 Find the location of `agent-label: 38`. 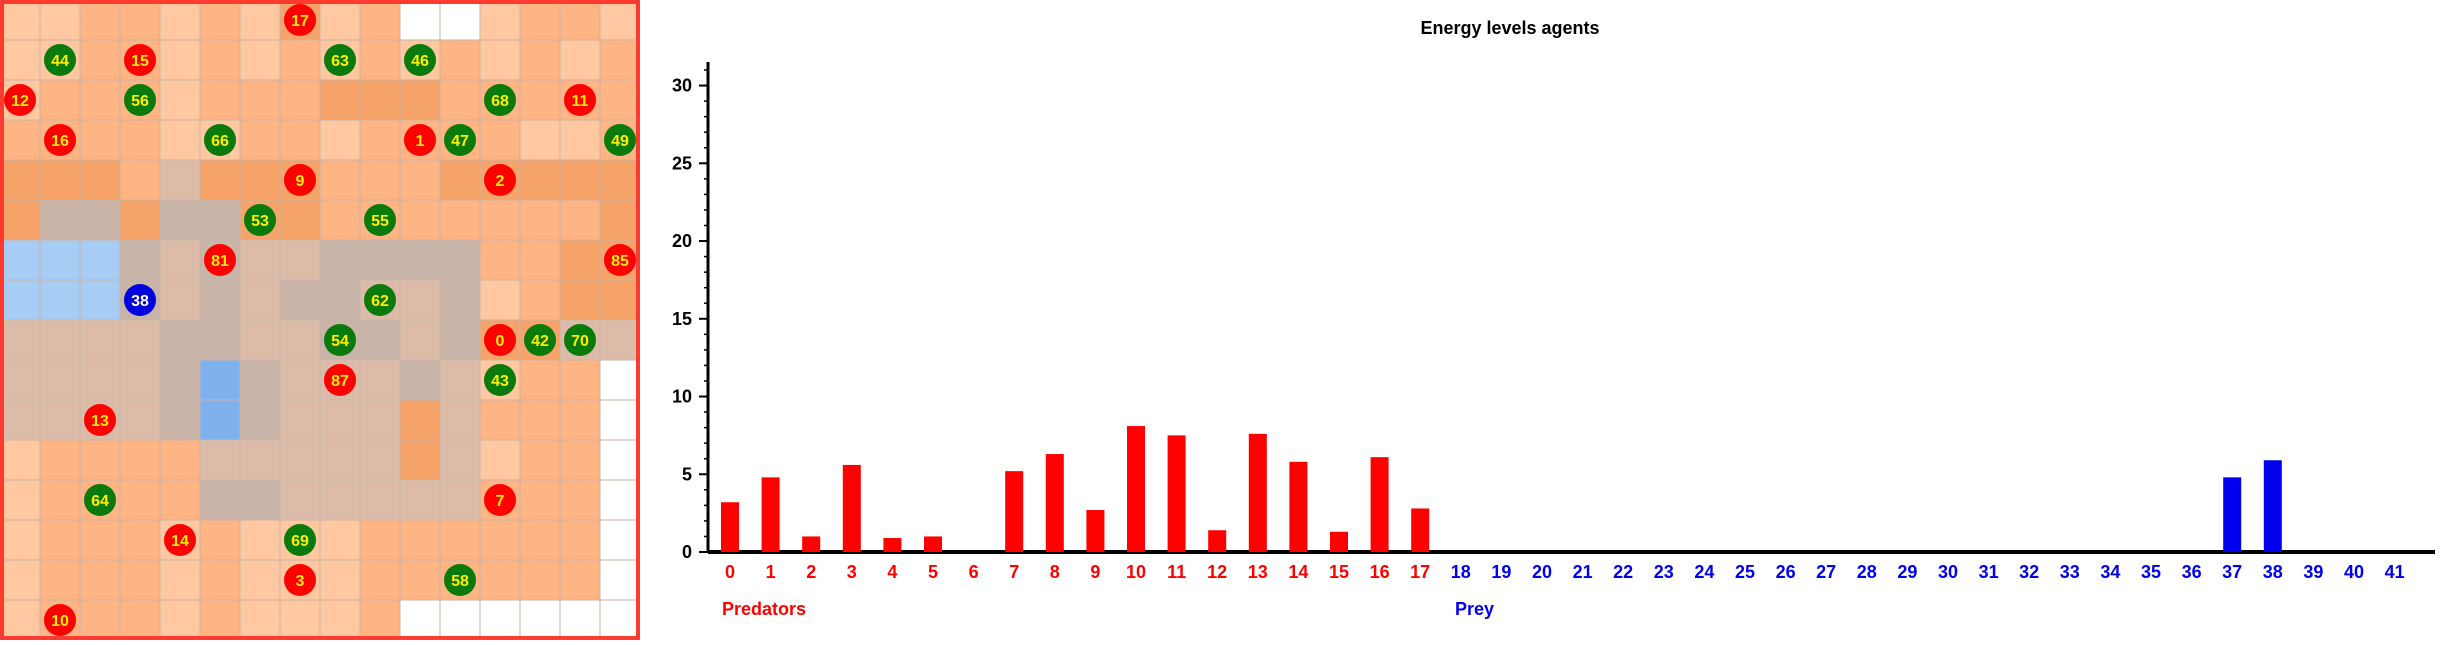

agent-label: 38 is located at coordinates (140, 301).